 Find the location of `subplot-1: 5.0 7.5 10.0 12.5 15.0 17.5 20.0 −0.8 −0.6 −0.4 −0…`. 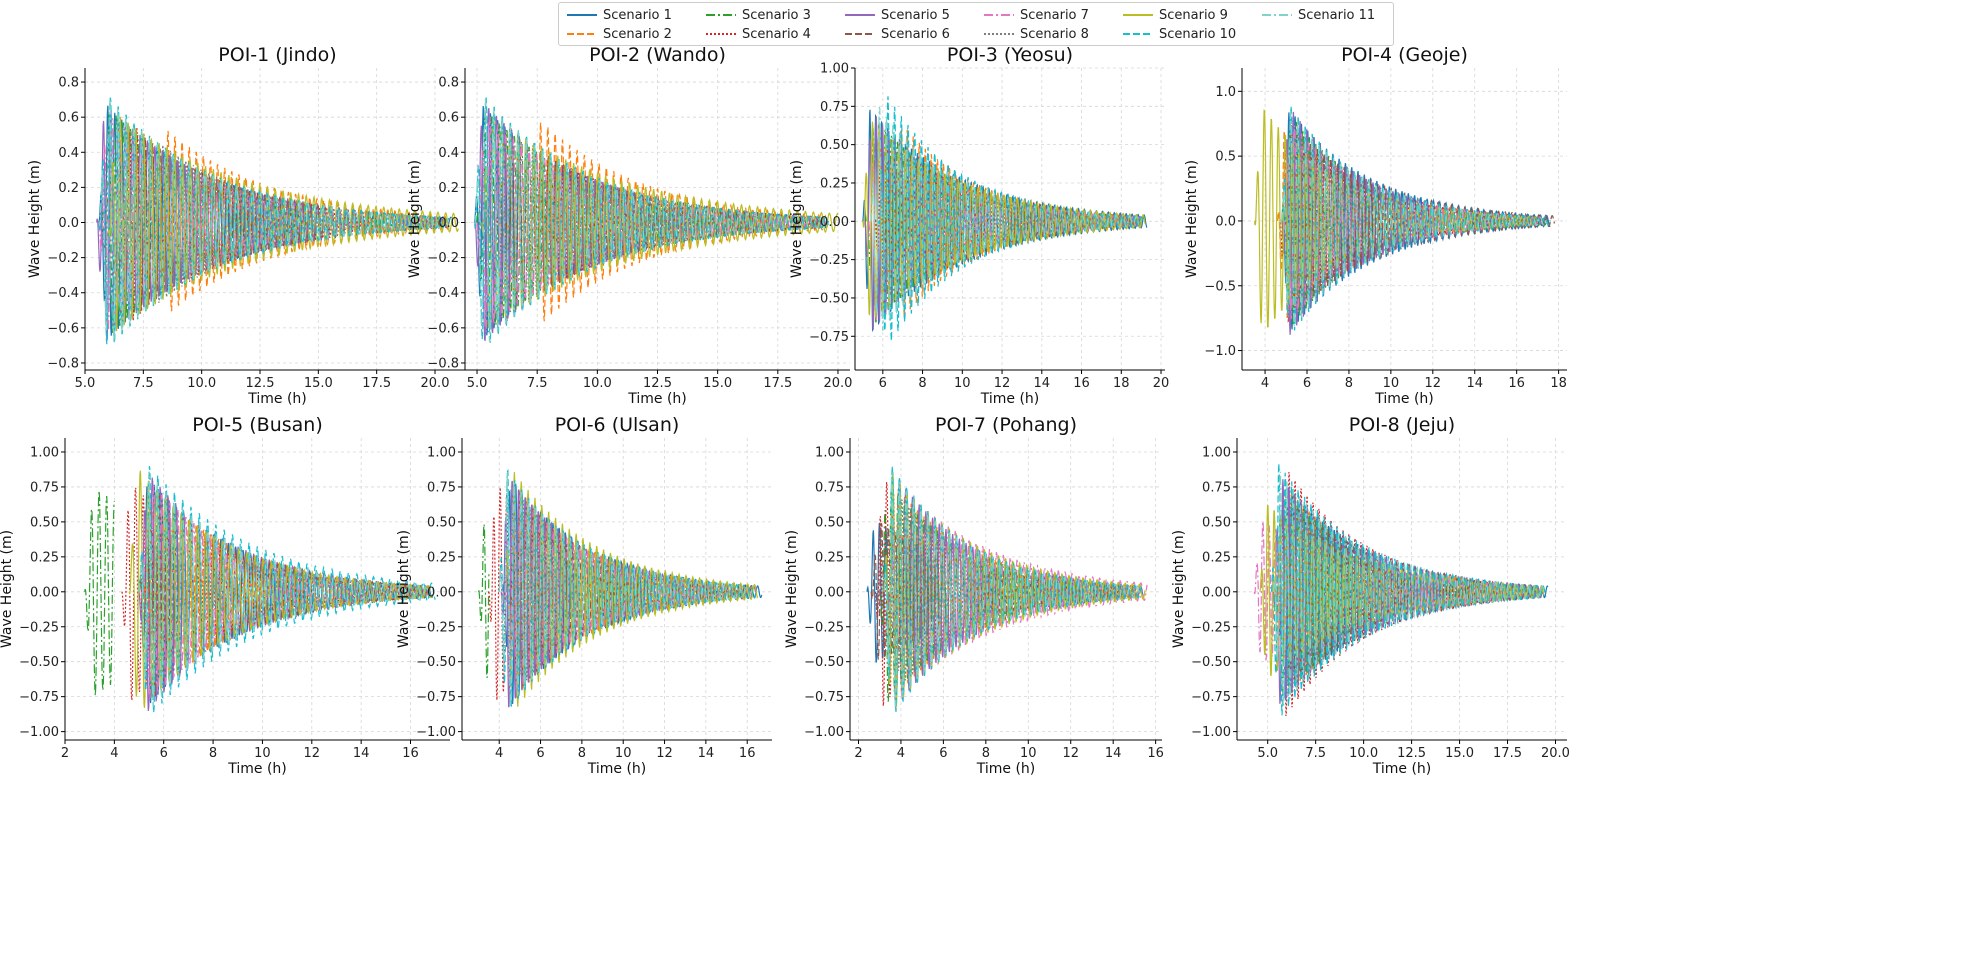

subplot-1: 5.0 7.5 10.0 12.5 15.0 17.5 20.0 −0.8 −0.6 −0.4 −0… is located at coordinates (248, 225).